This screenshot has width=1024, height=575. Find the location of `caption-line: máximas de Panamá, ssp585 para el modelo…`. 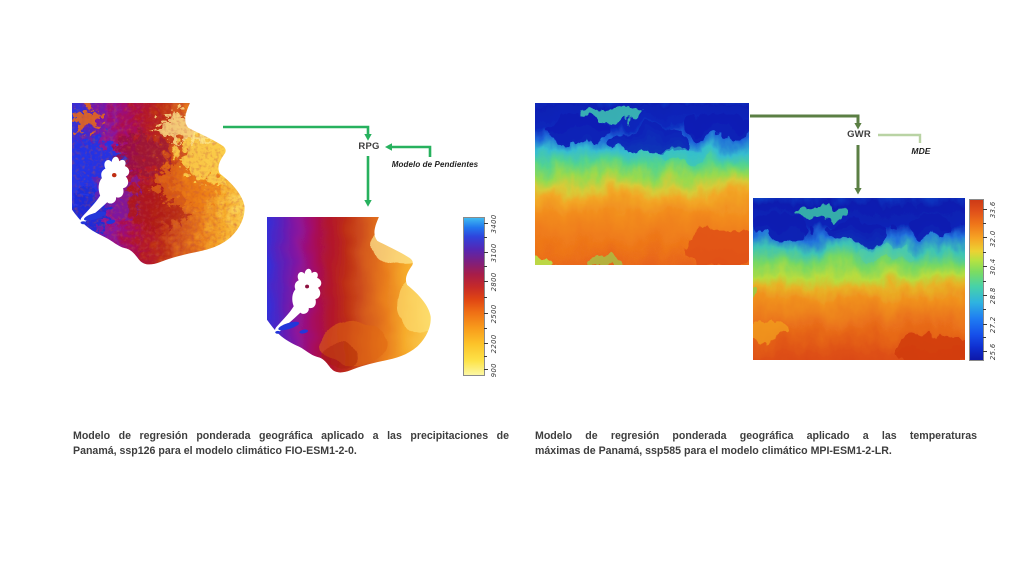

caption-line: máximas de Panamá, ssp585 para el modelo… is located at coordinates (713, 450).